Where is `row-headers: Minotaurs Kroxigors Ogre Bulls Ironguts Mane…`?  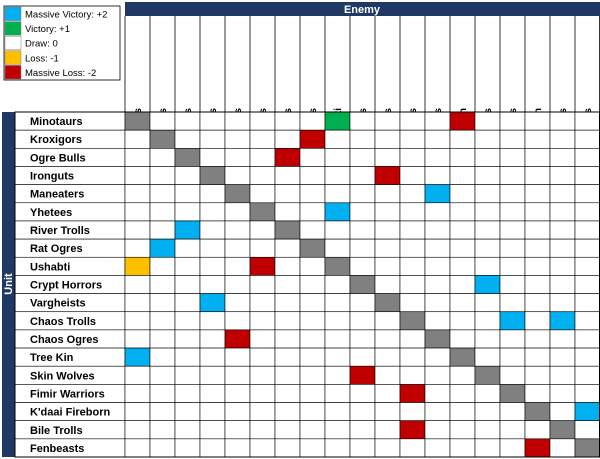 row-headers: Minotaurs Kroxigors Ogre Bulls Ironguts Mane… is located at coordinates (70, 284).